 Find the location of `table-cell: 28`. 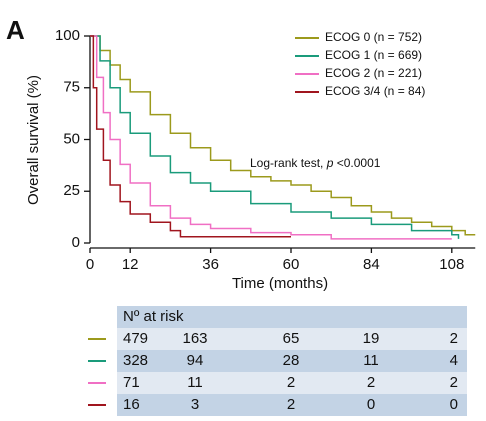

table-cell: 28 is located at coordinates (291, 360).